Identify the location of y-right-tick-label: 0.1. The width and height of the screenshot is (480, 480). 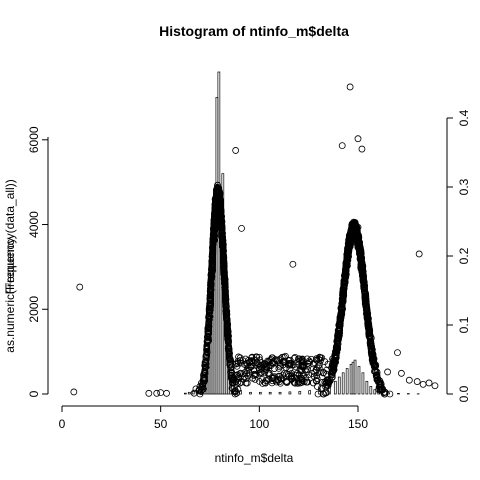
(464, 324).